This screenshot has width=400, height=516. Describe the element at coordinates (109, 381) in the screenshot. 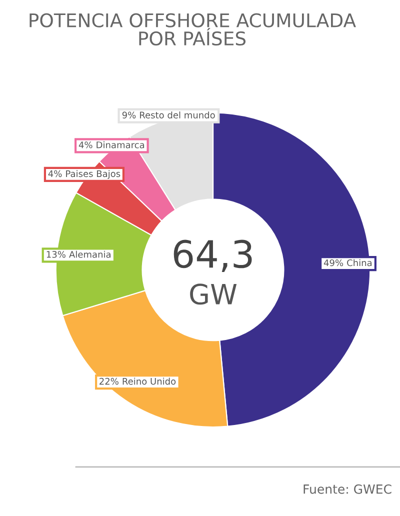

I see `data-label: 22%` at that location.